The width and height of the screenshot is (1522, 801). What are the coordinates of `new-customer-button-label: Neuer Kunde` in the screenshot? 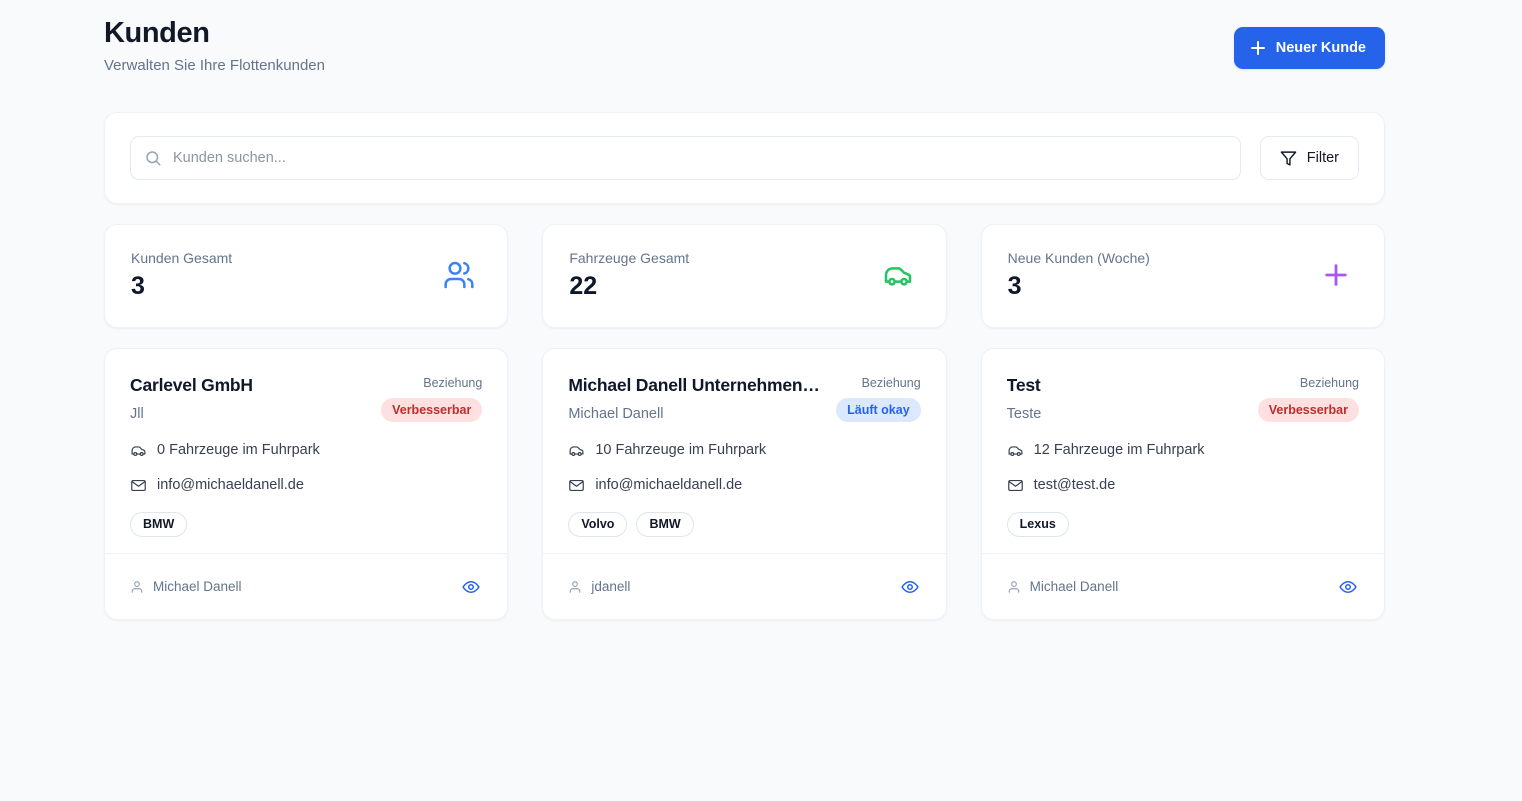 It's located at (1320, 48).